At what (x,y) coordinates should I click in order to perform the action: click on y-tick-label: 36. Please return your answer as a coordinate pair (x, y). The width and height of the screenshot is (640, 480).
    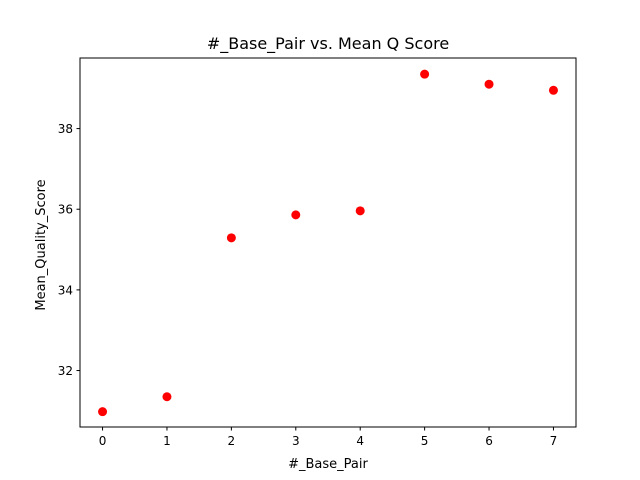
    Looking at the image, I should click on (65, 210).